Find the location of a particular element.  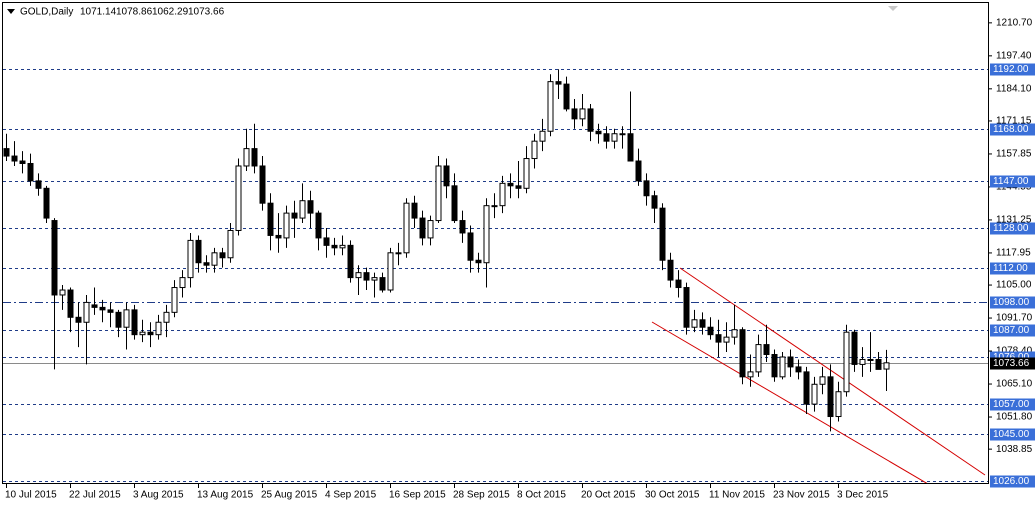

y-tick-label: 1210.70 is located at coordinates (1014, 22).